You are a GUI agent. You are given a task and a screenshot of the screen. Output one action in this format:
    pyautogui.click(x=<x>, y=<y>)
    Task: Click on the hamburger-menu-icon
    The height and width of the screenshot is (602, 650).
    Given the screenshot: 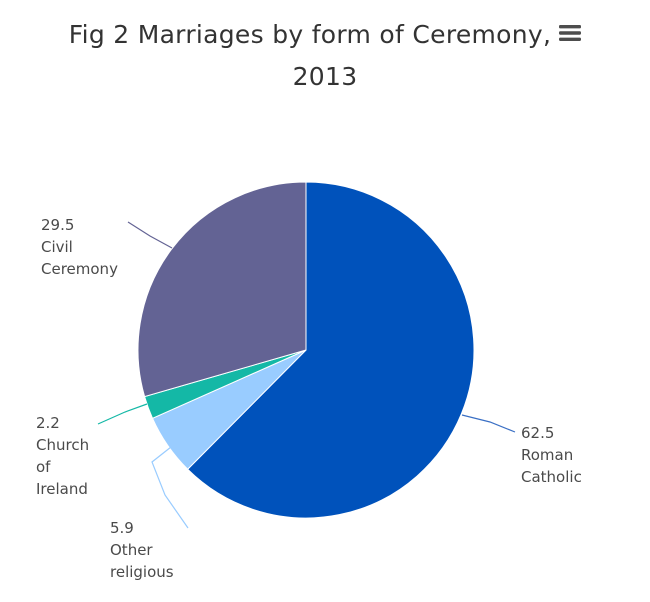 What is the action you would take?
    pyautogui.click(x=570, y=33)
    